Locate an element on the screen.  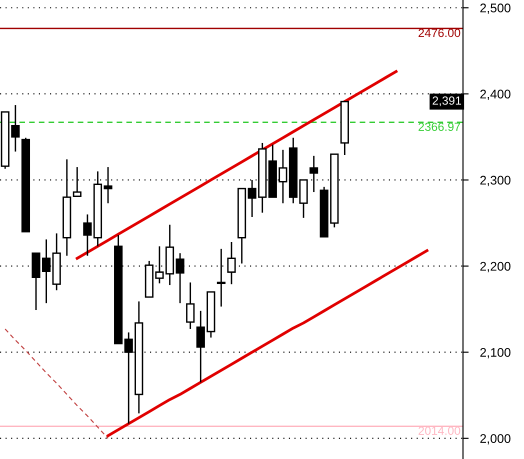
ref-line-label: 2476.00 is located at coordinates (439, 33).